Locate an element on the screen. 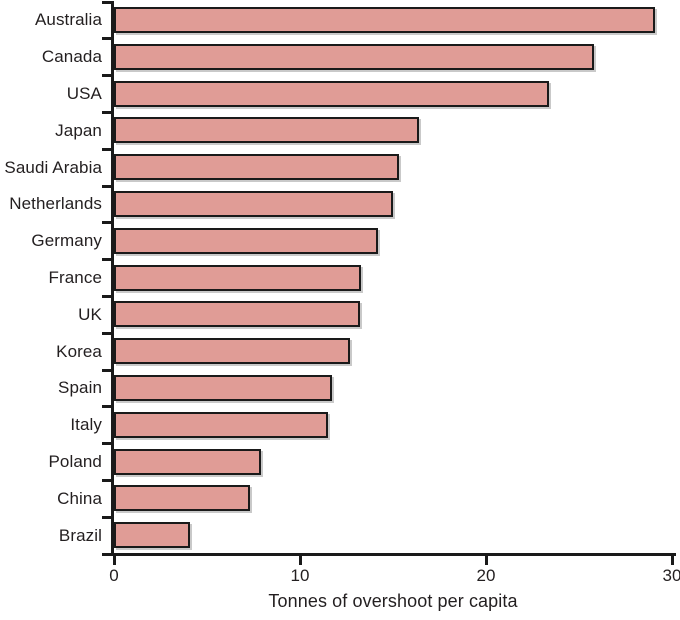 This screenshot has width=680, height=620. bar-row: Spain is located at coordinates (340, 388).